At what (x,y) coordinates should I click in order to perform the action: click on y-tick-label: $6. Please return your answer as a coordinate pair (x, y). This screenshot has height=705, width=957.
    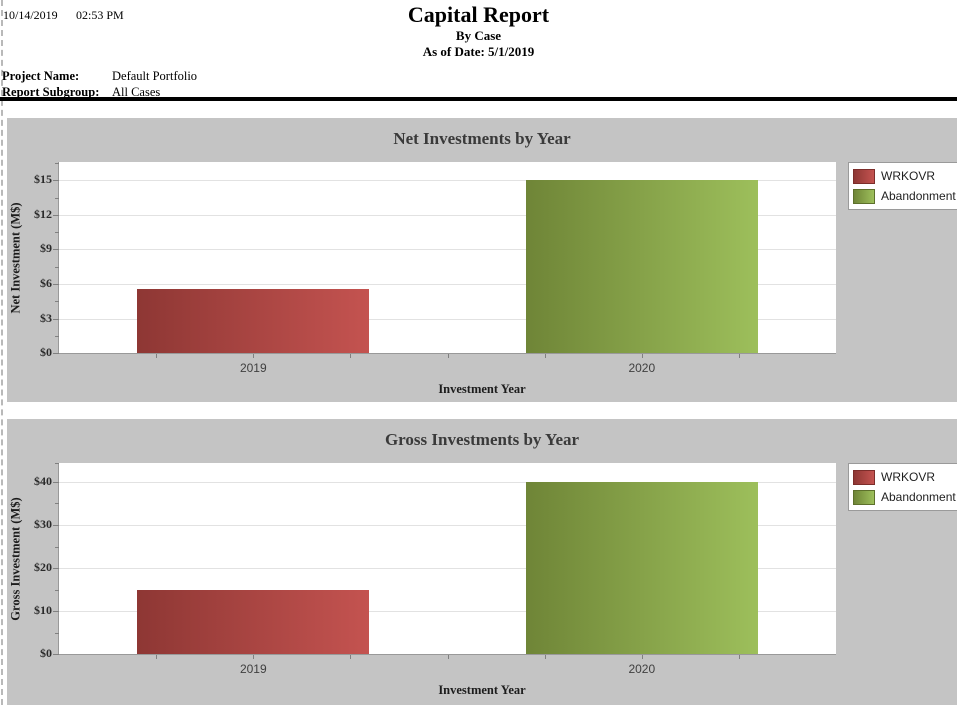
    Looking at the image, I should click on (46, 283).